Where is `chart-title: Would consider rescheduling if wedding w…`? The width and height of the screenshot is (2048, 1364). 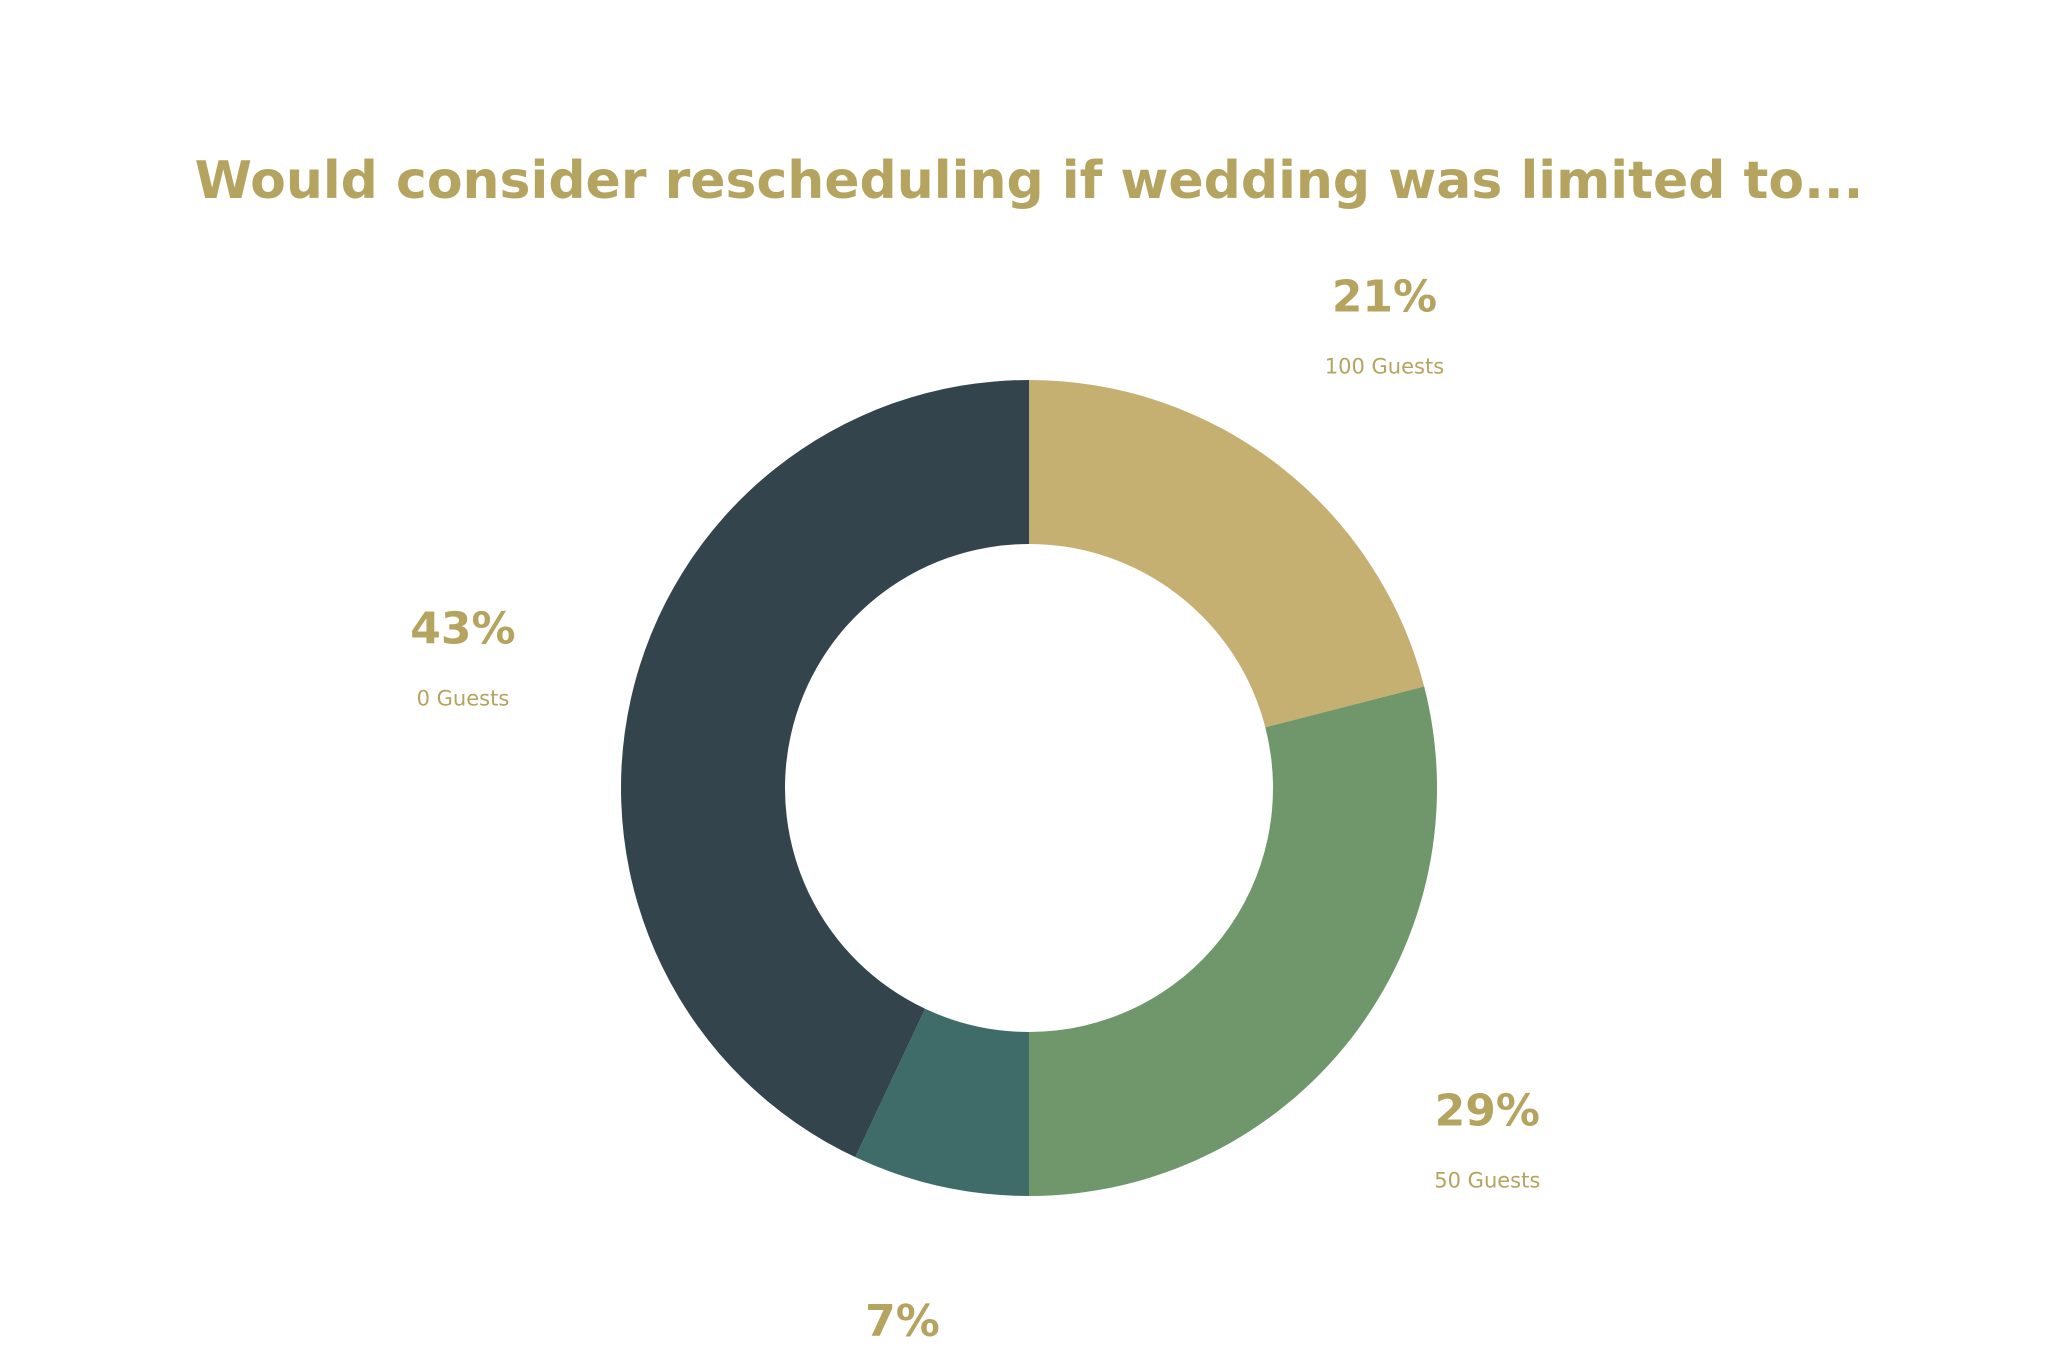 chart-title: Would consider rescheduling if wedding w… is located at coordinates (1029, 181).